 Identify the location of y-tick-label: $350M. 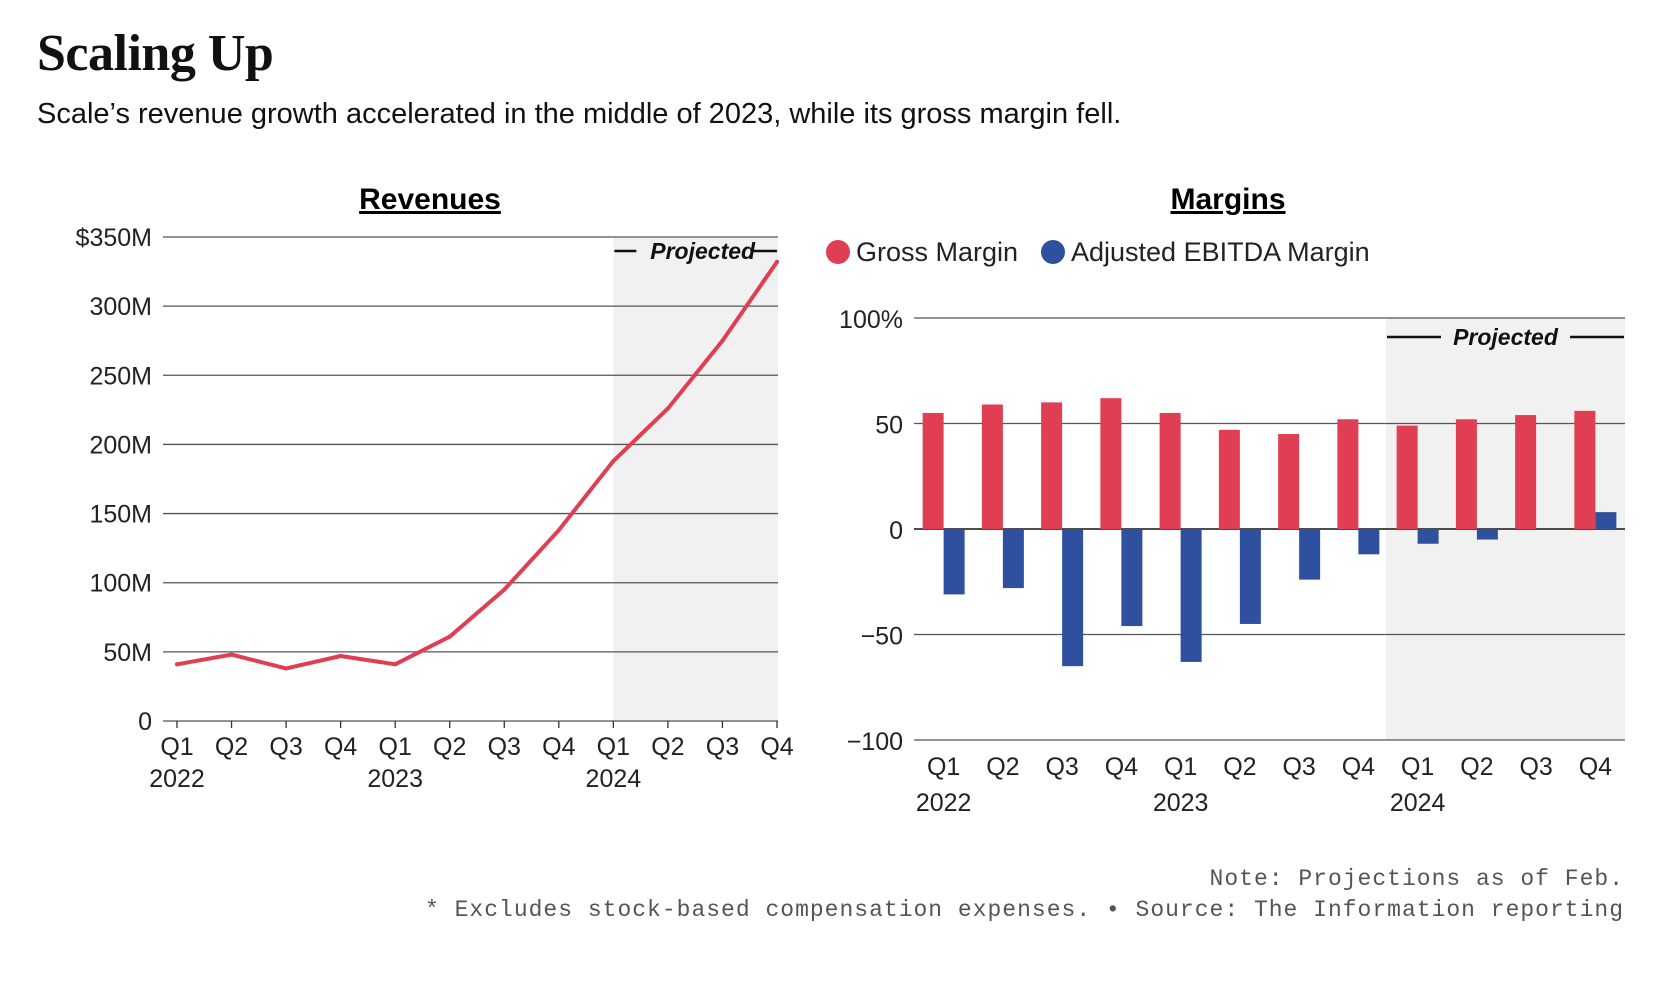
(114, 238).